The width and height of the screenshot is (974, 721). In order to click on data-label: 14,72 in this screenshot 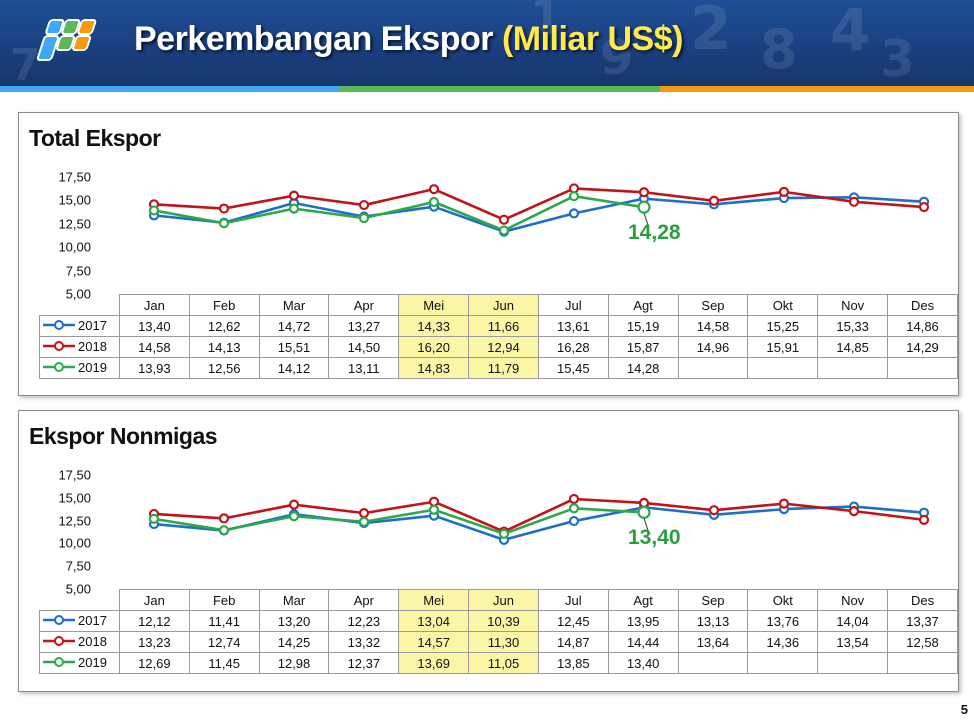, I will do `click(294, 326)`.